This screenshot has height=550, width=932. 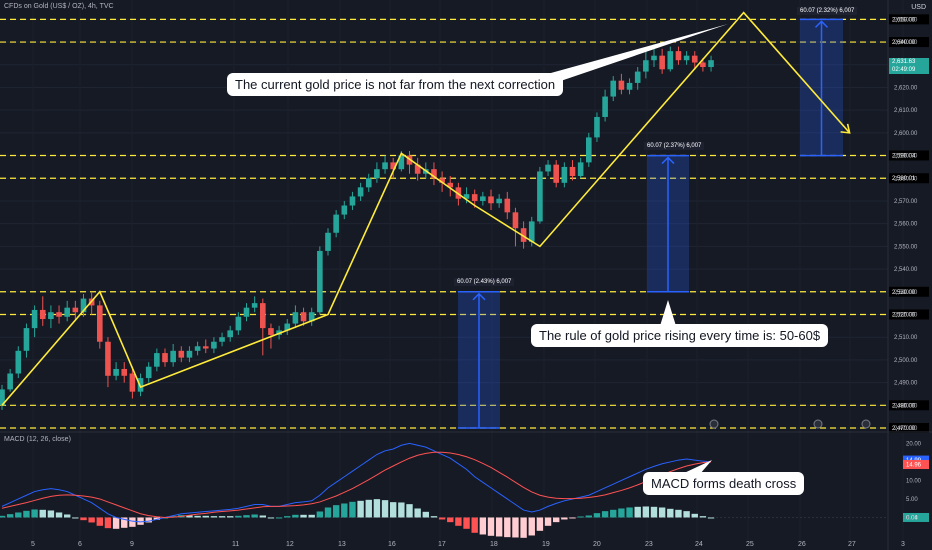 I want to click on level-label: 2,480.00, so click(x=904, y=406).